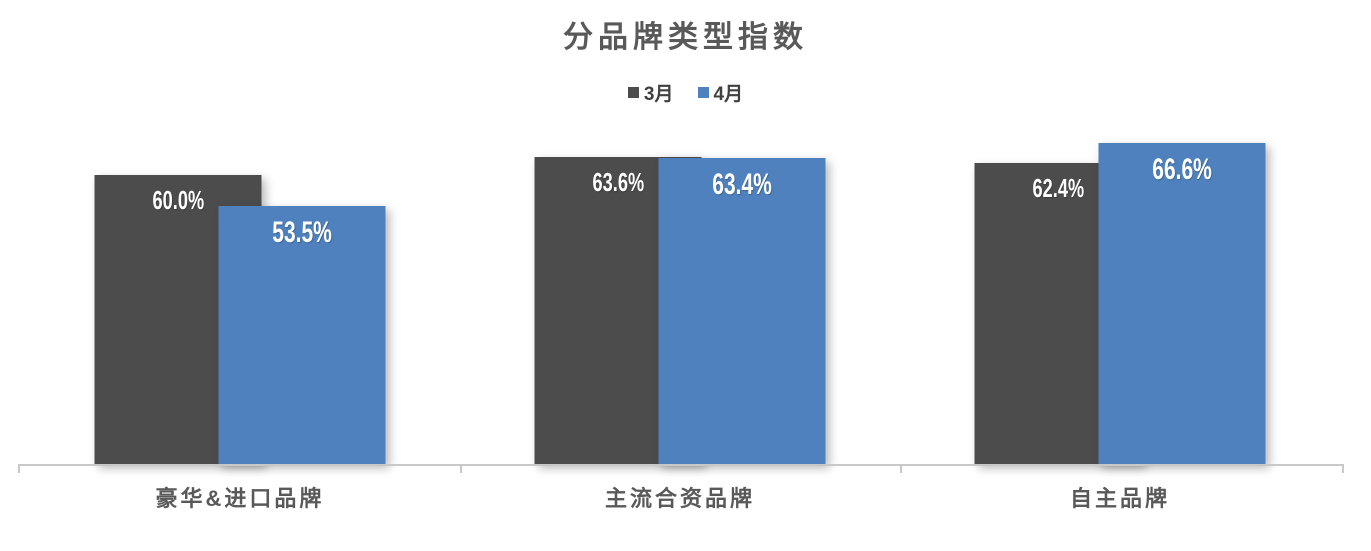  I want to click on legend-item-april: 4月, so click(720, 92).